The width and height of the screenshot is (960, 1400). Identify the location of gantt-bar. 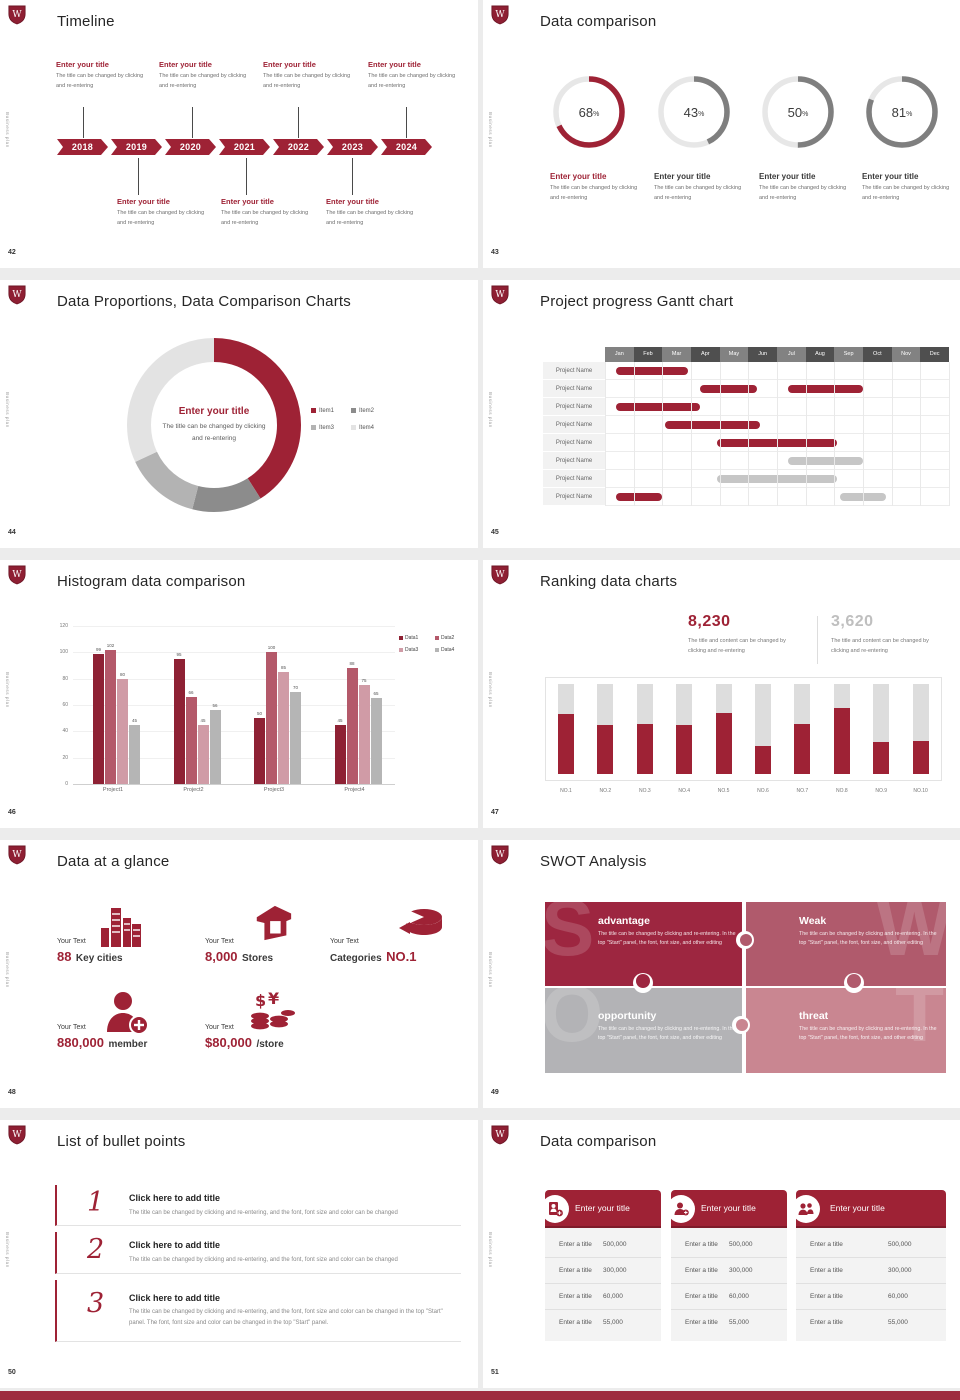
(825, 389).